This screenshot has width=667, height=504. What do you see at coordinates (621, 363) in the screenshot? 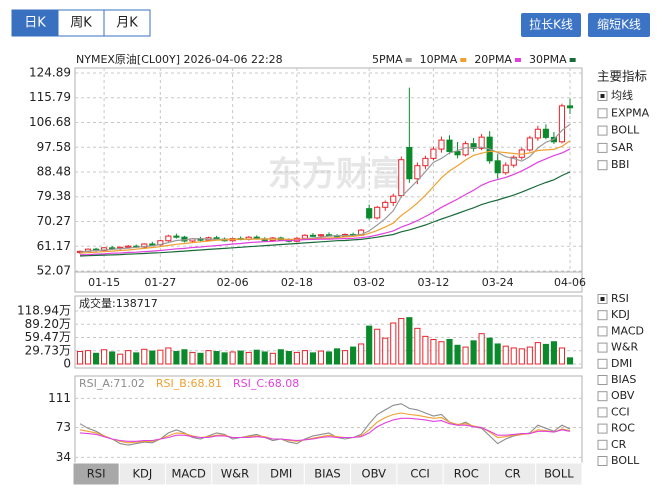
I see `checkbox-label: DMI` at bounding box center [621, 363].